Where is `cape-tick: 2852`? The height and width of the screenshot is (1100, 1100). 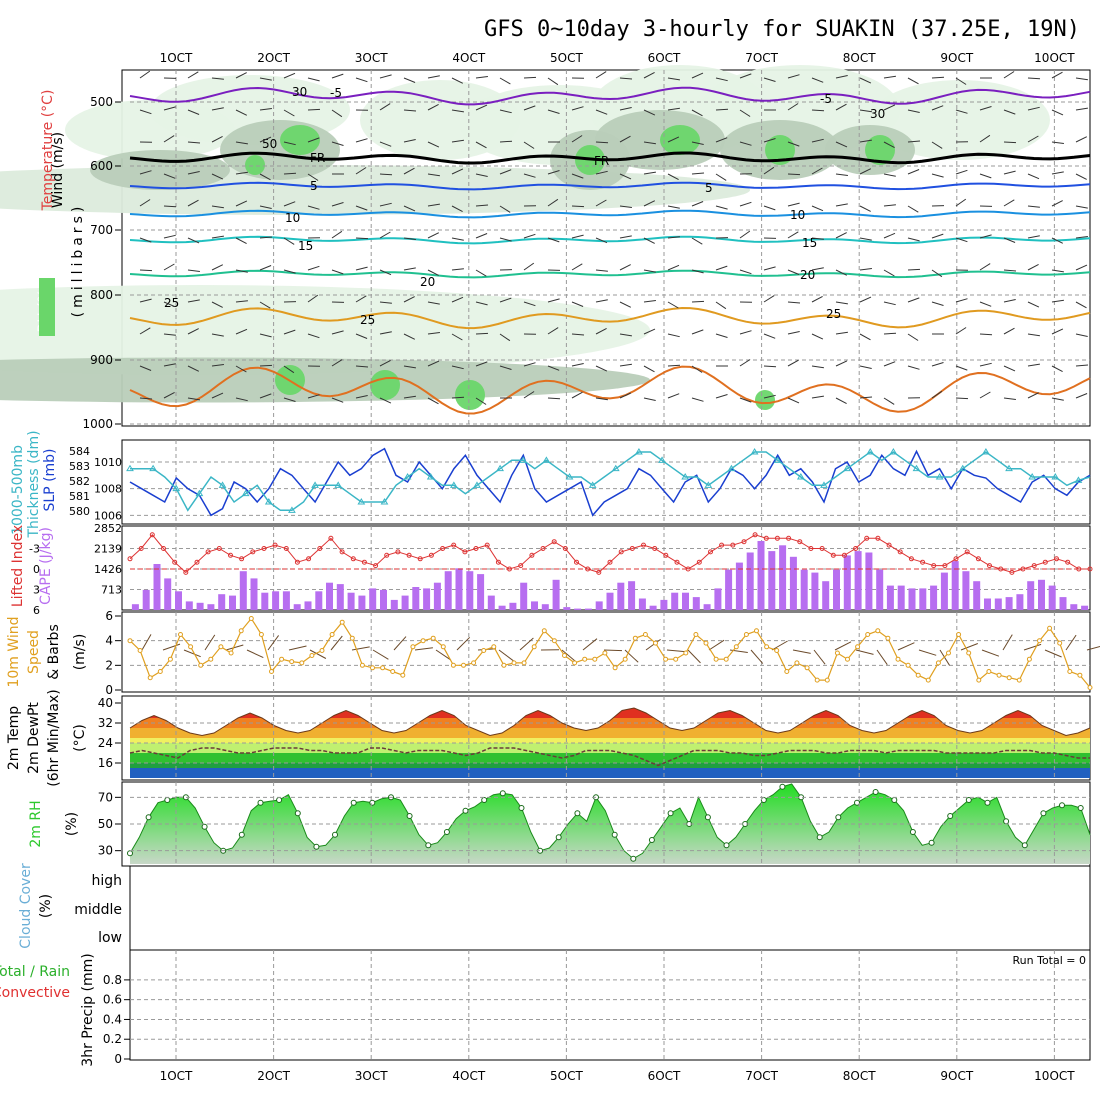 cape-tick: 2852 is located at coordinates (108, 528).